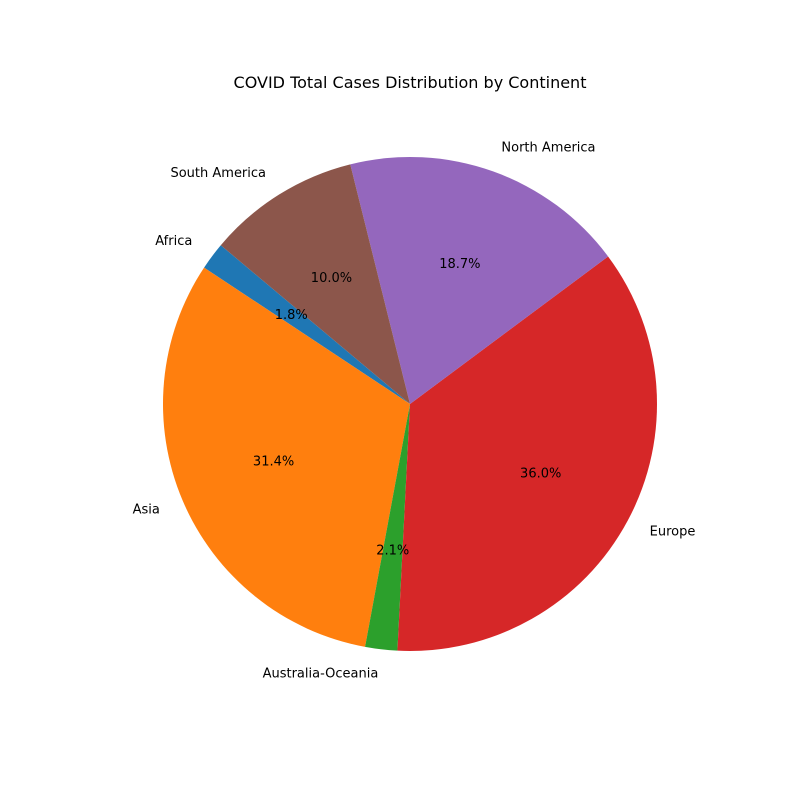 The image size is (800, 805). Describe the element at coordinates (392, 551) in the screenshot. I see `slice-percent-australia-oceania: 2.1%` at that location.